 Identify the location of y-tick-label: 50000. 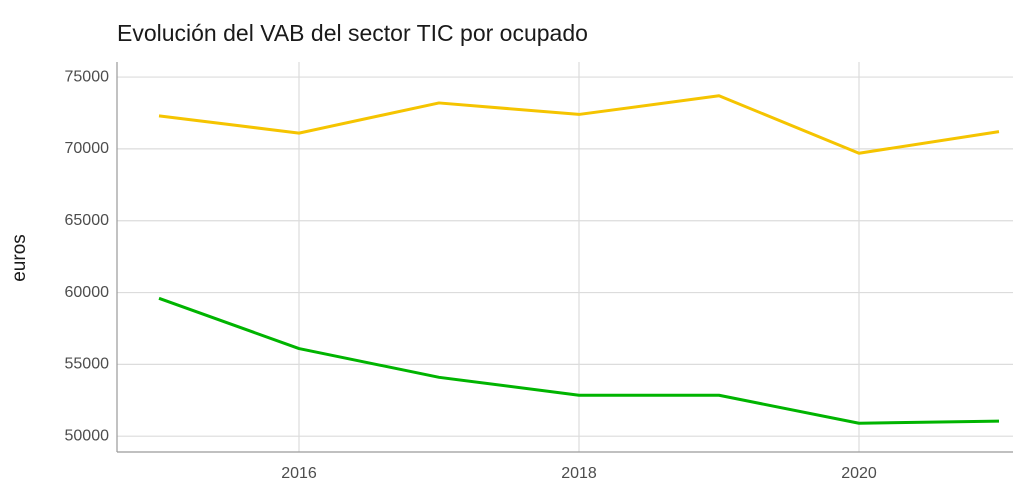
(87, 435).